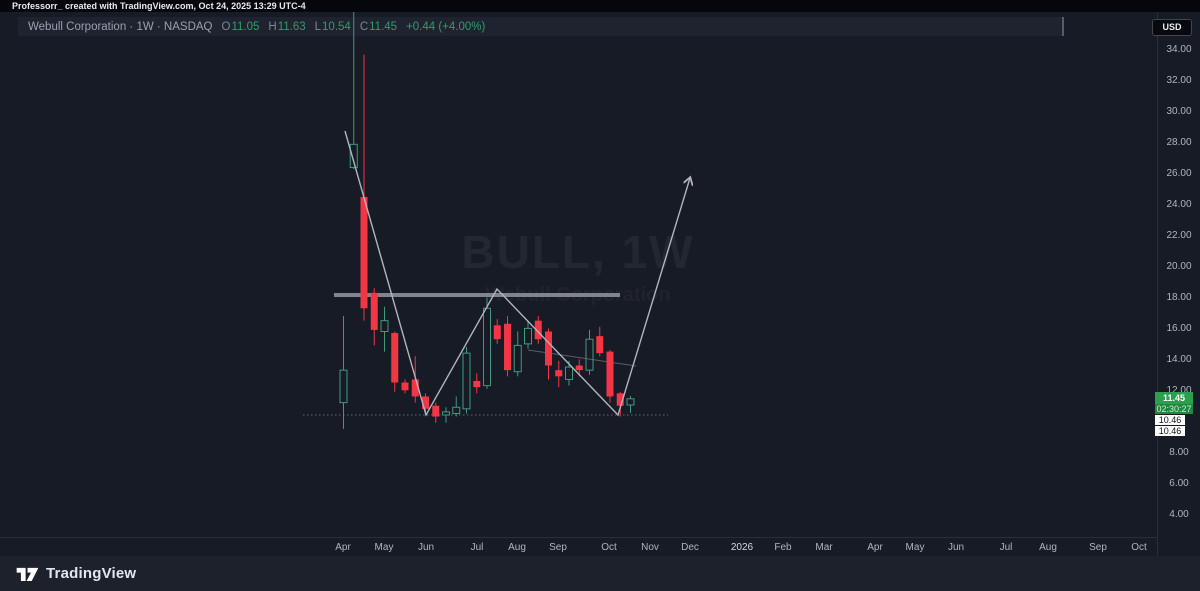  What do you see at coordinates (446, 26) in the screenshot?
I see `legend-change: +0.44 (+4.00%)` at bounding box center [446, 26].